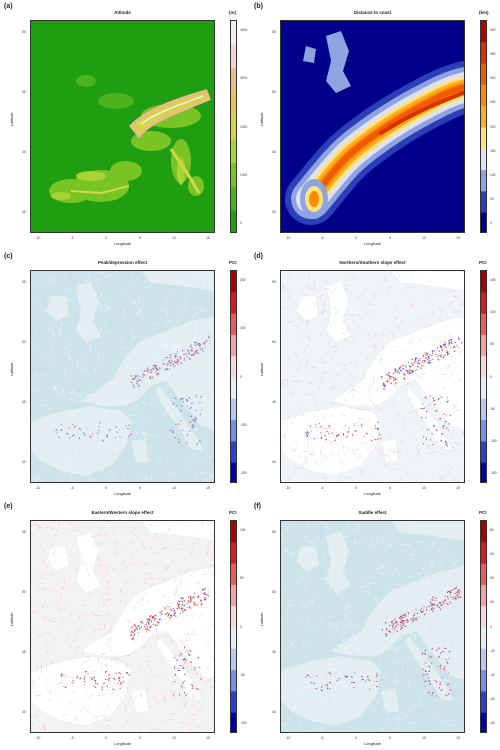  Describe the element at coordinates (493, 78) in the screenshot. I see `colorbar-tick-label: 300` at that location.